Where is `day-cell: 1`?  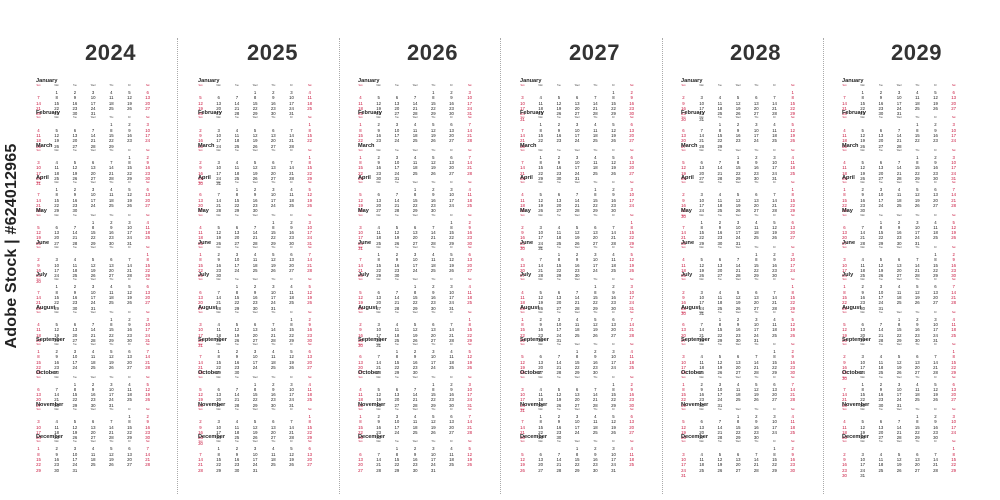 day-cell: 1 is located at coordinates (595, 190).